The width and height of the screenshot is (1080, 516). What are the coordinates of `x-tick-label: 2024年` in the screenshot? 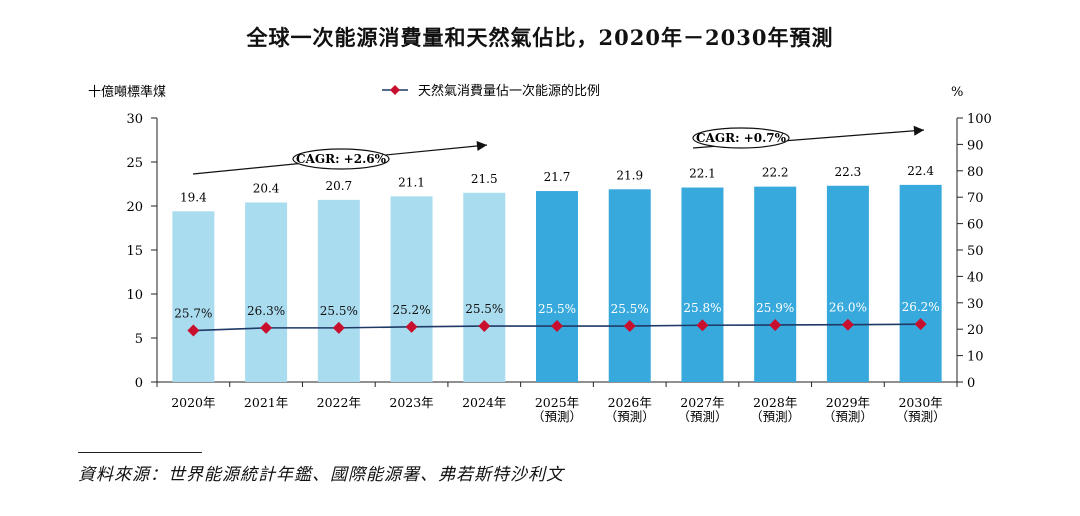 It's located at (484, 402).